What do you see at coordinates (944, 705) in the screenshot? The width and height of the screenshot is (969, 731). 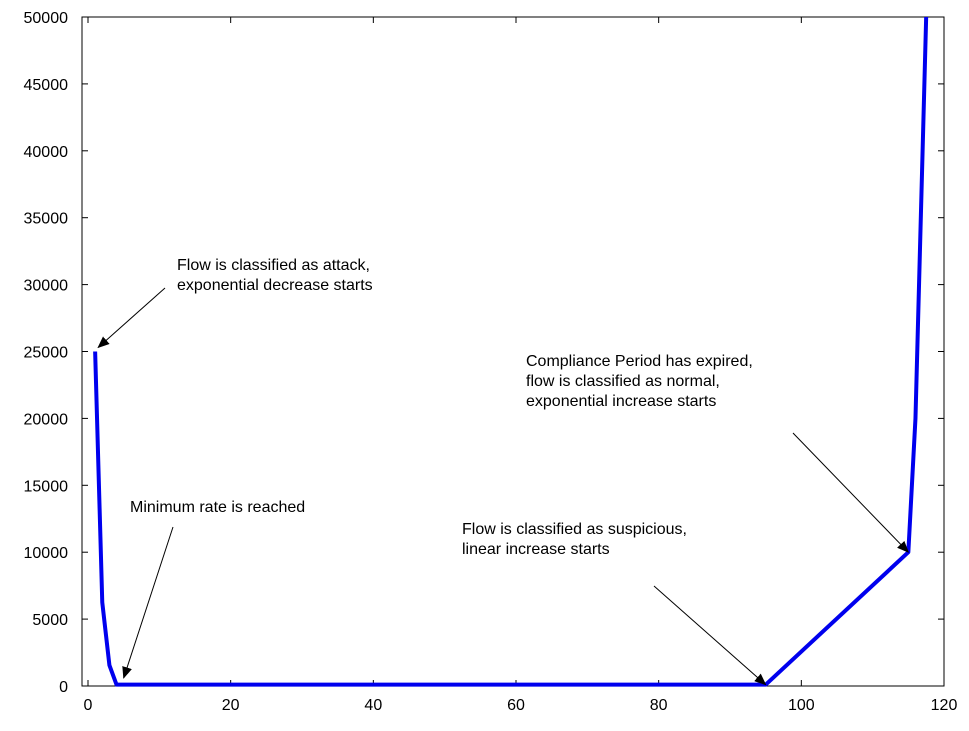 I see `x-tick-label: 120` at bounding box center [944, 705].